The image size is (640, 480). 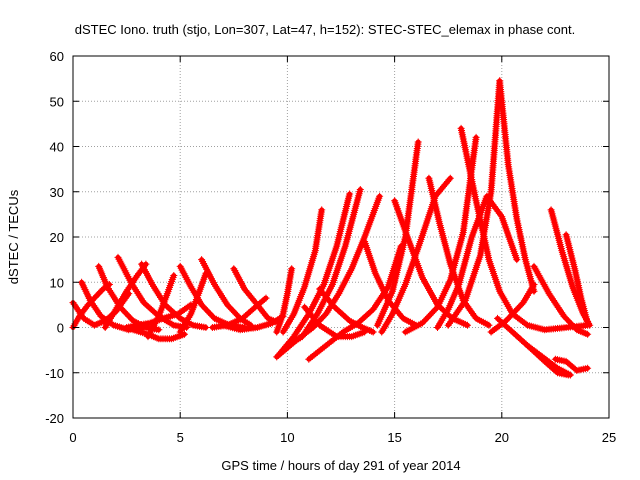 I want to click on y-tick-label: -20, so click(x=54, y=418).